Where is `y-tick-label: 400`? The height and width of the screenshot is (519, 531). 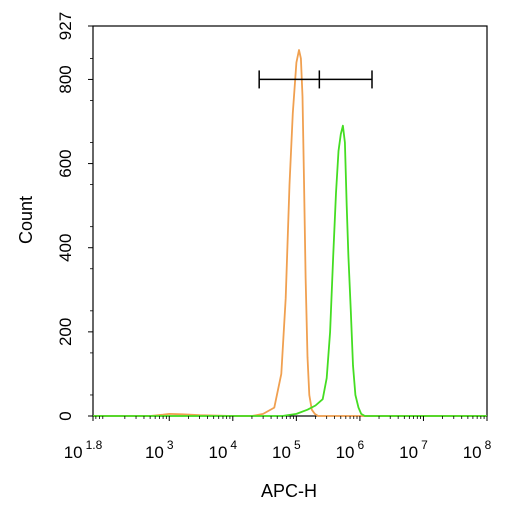 y-tick-label: 400 is located at coordinates (65, 248).